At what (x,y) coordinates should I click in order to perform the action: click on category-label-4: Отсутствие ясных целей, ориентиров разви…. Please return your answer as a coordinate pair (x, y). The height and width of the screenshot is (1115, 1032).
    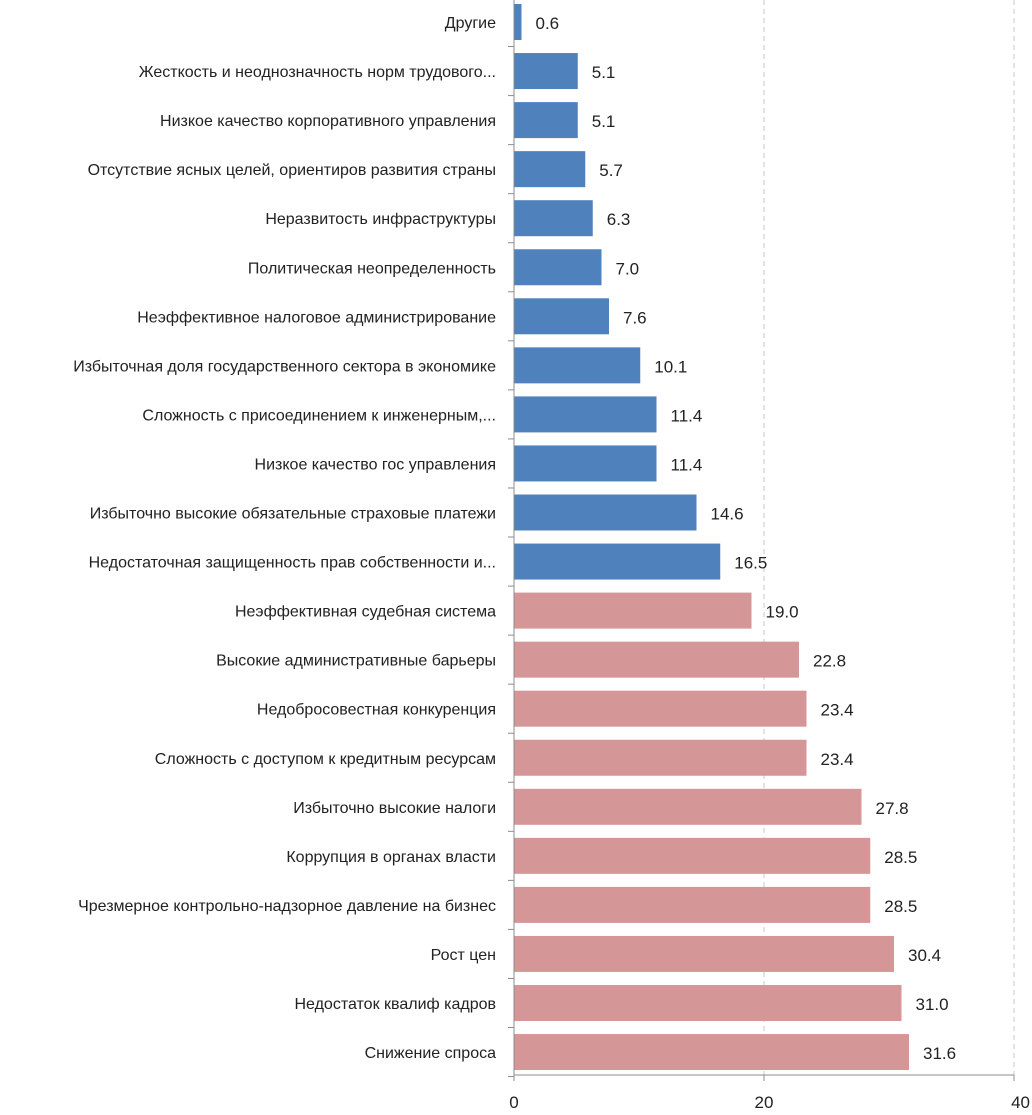
    Looking at the image, I should click on (292, 170).